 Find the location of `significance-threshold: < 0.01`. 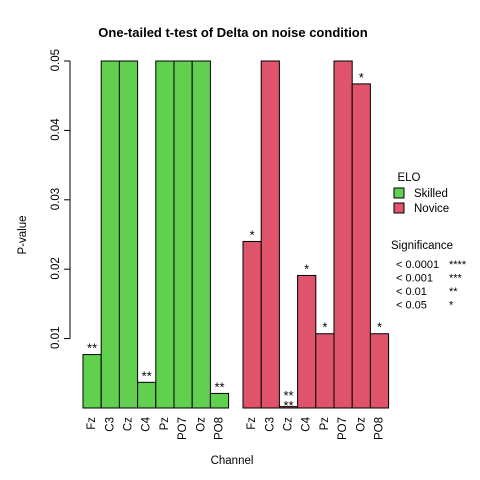

significance-threshold: < 0.01 is located at coordinates (411, 292).